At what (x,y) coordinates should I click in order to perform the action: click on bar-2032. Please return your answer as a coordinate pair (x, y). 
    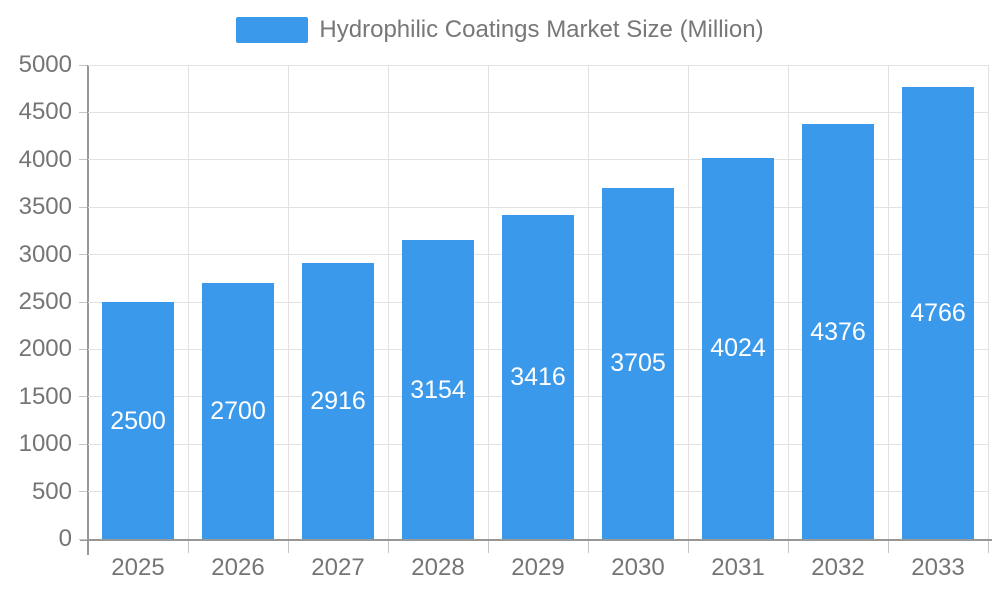
    Looking at the image, I should click on (838, 331).